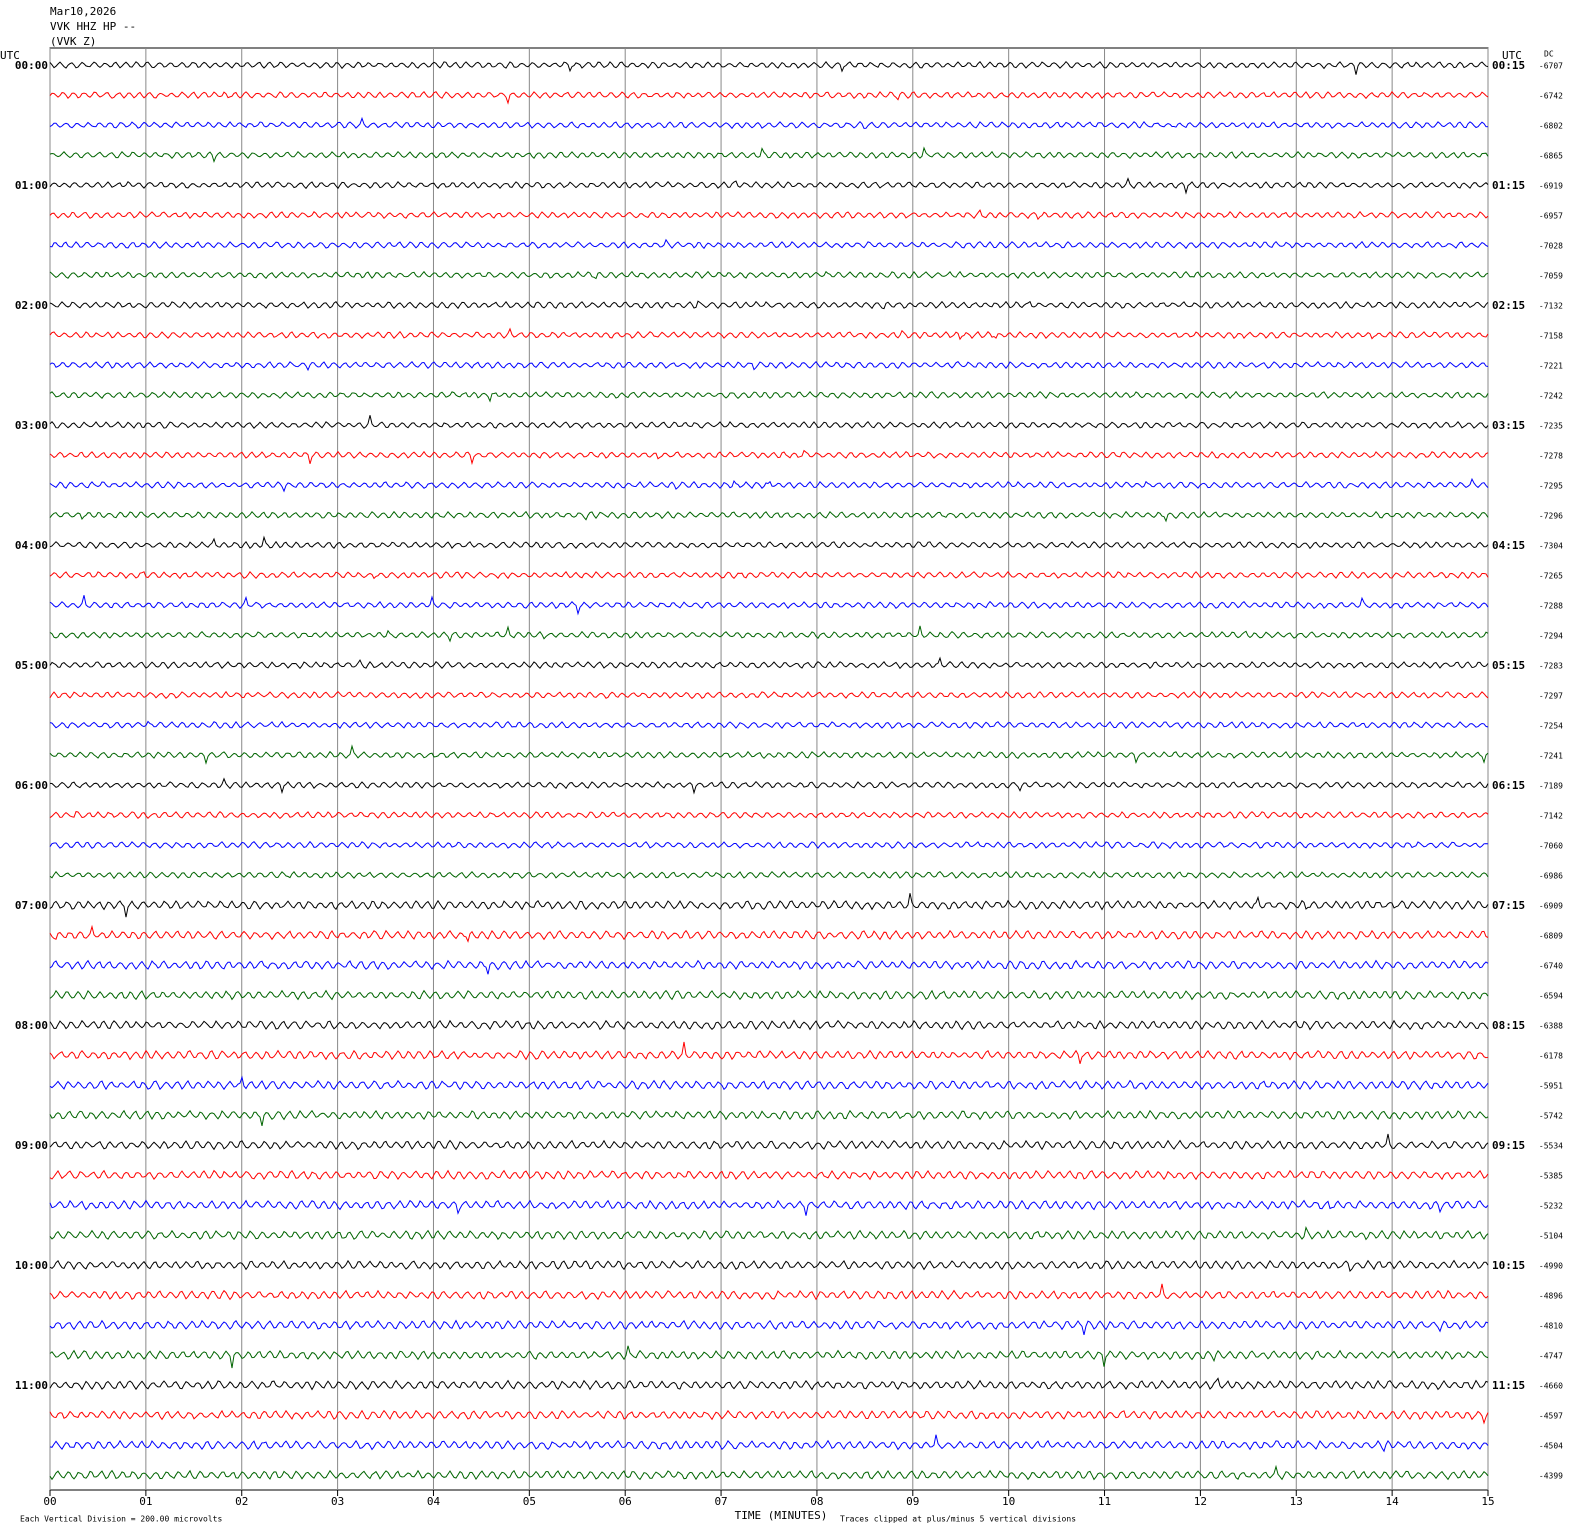 This screenshot has height=1534, width=1570. Describe the element at coordinates (1296, 1501) in the screenshot. I see `x-tick-label: 13` at that location.